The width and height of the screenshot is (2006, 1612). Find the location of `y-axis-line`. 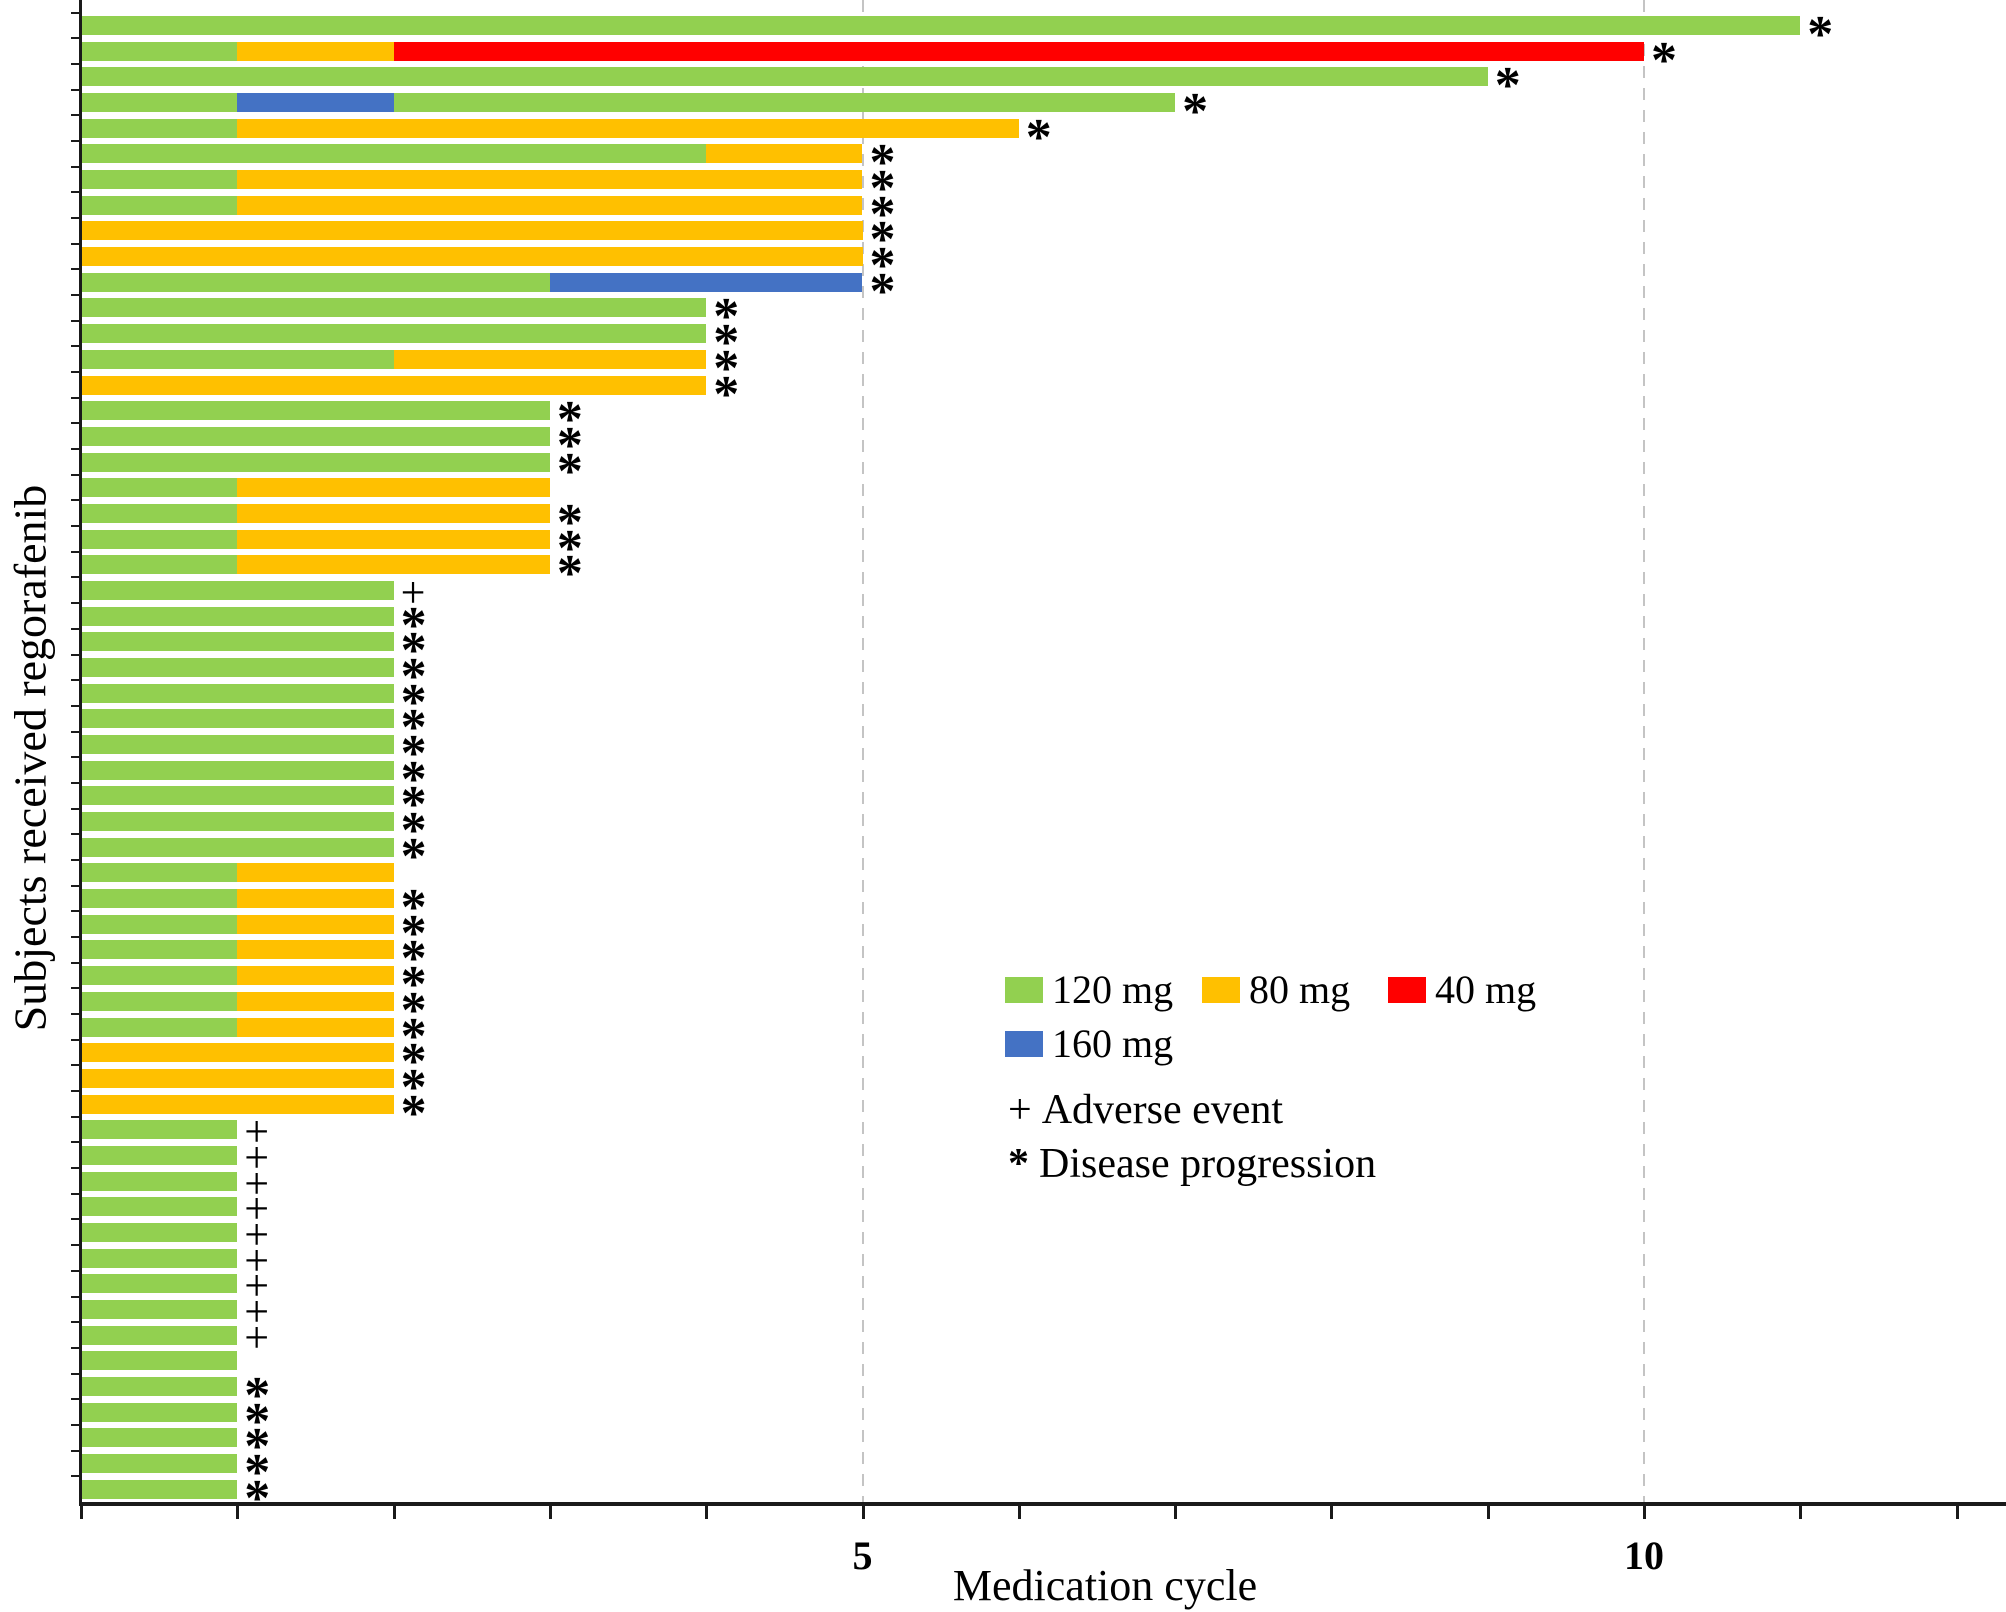

y-axis-line is located at coordinates (80, 752).